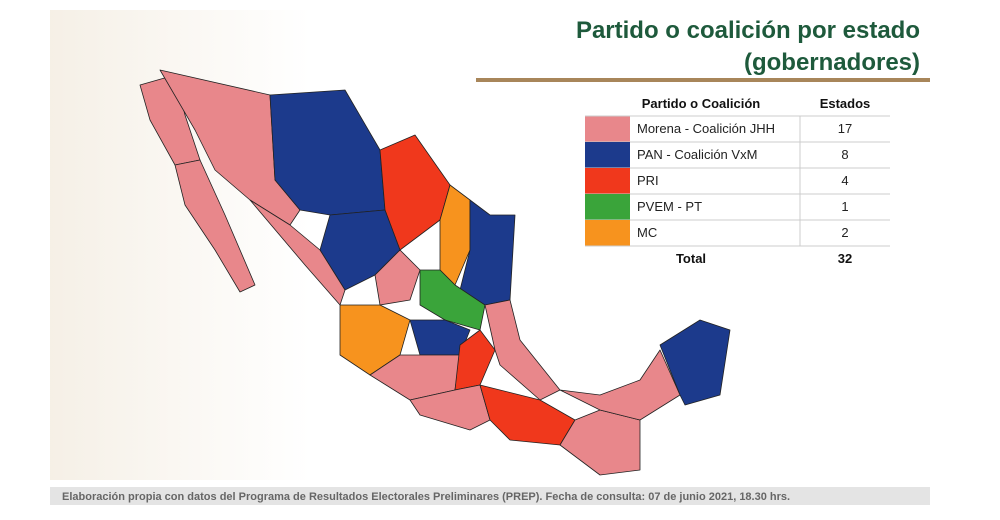  What do you see at coordinates (669, 206) in the screenshot?
I see `party-name: PVEM - PT` at bounding box center [669, 206].